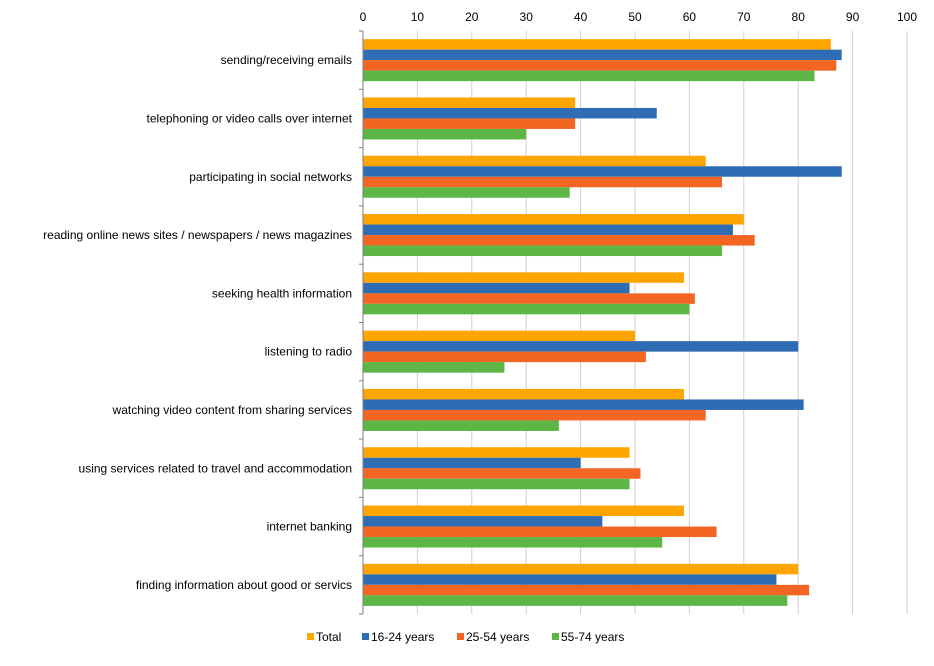  I want to click on legend: Total 16-24 years 25-54 years 55-74 years, so click(465, 637).